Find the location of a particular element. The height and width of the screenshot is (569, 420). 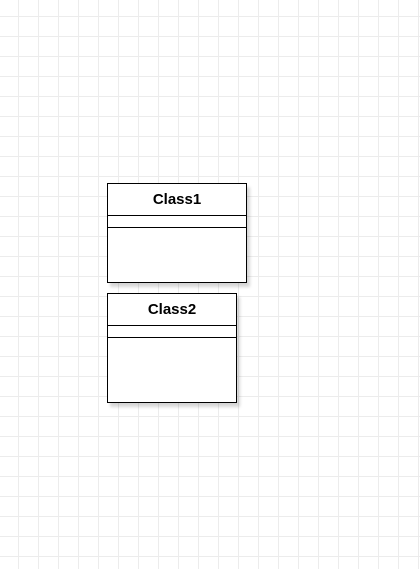

uml-class-class1: Class1 is located at coordinates (177, 233).